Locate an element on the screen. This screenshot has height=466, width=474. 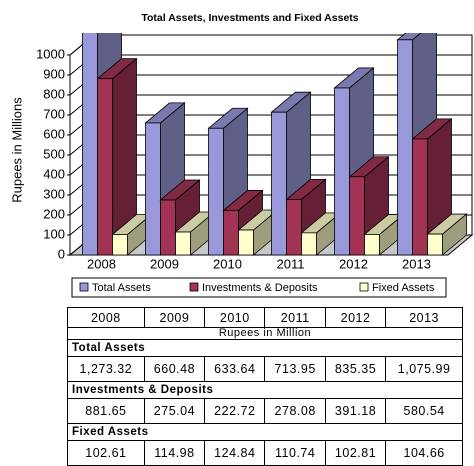
table-section-label: Total Assets is located at coordinates (265, 348).